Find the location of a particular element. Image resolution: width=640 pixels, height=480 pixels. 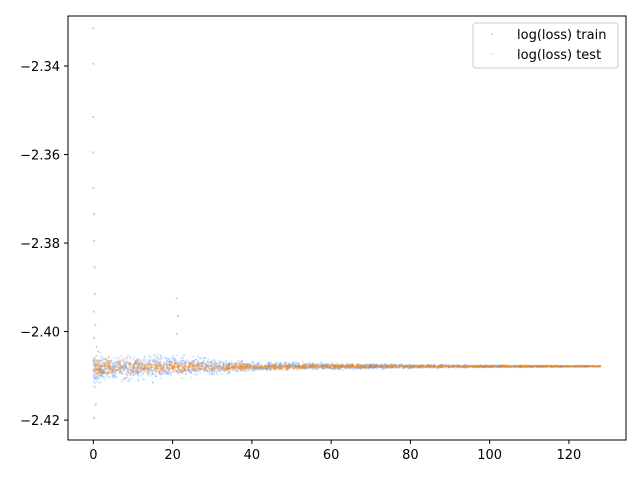

legend: log(loss) train log(loss) test is located at coordinates (545, 45).